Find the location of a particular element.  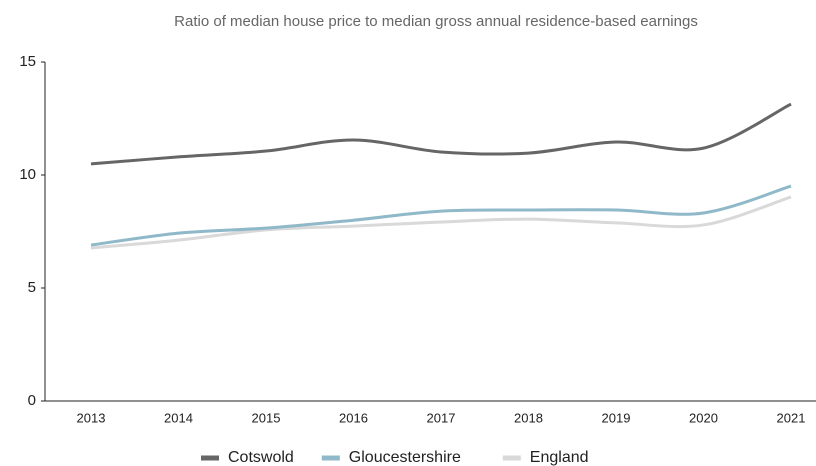

x-tick-label: 2017 is located at coordinates (441, 417).